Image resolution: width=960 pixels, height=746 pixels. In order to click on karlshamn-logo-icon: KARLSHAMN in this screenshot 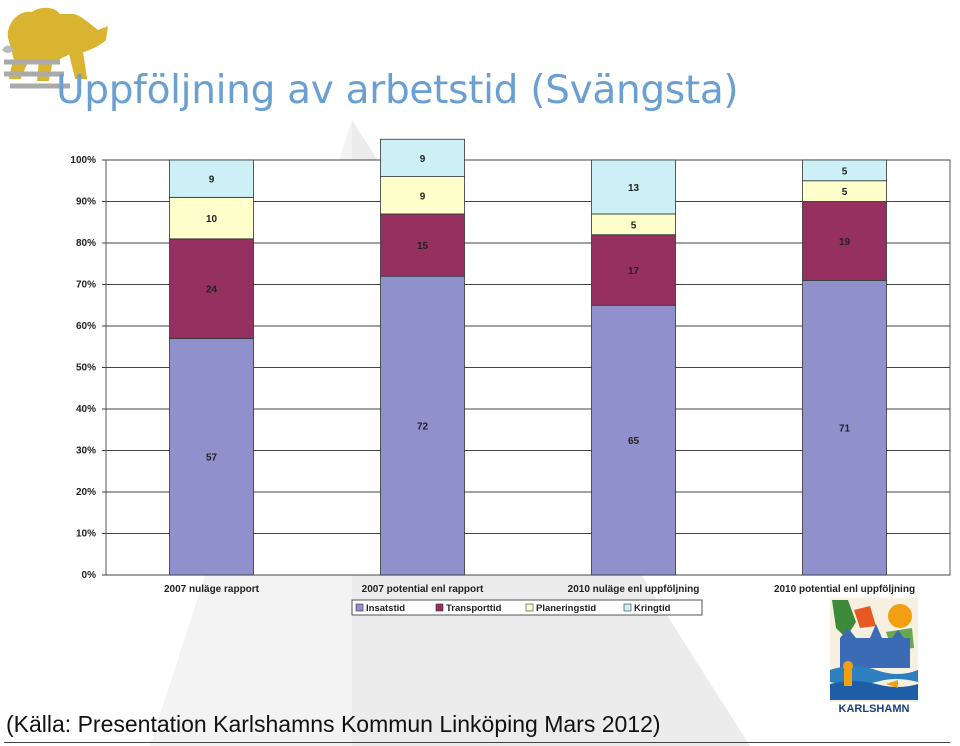, I will do `click(874, 656)`.